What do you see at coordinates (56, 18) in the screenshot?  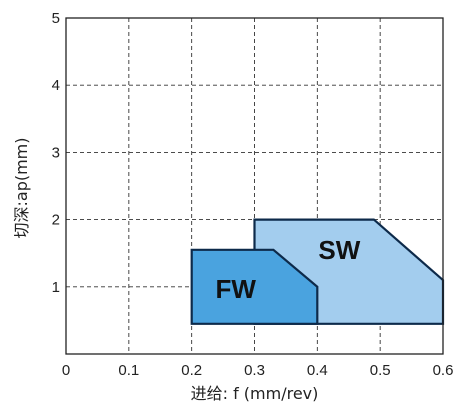 I see `y-tick-label: 5` at bounding box center [56, 18].